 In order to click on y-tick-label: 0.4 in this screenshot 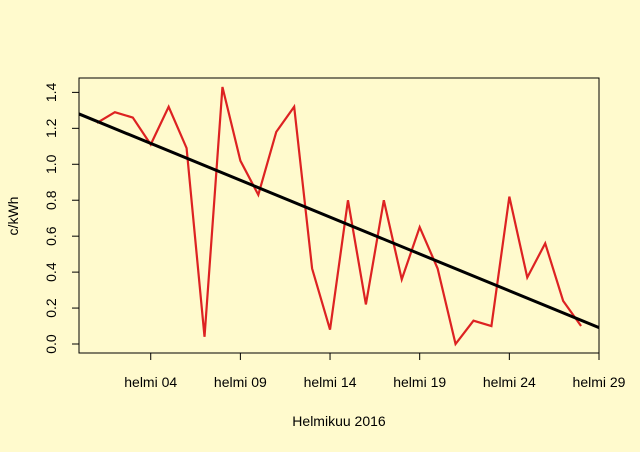, I will do `click(51, 272)`.